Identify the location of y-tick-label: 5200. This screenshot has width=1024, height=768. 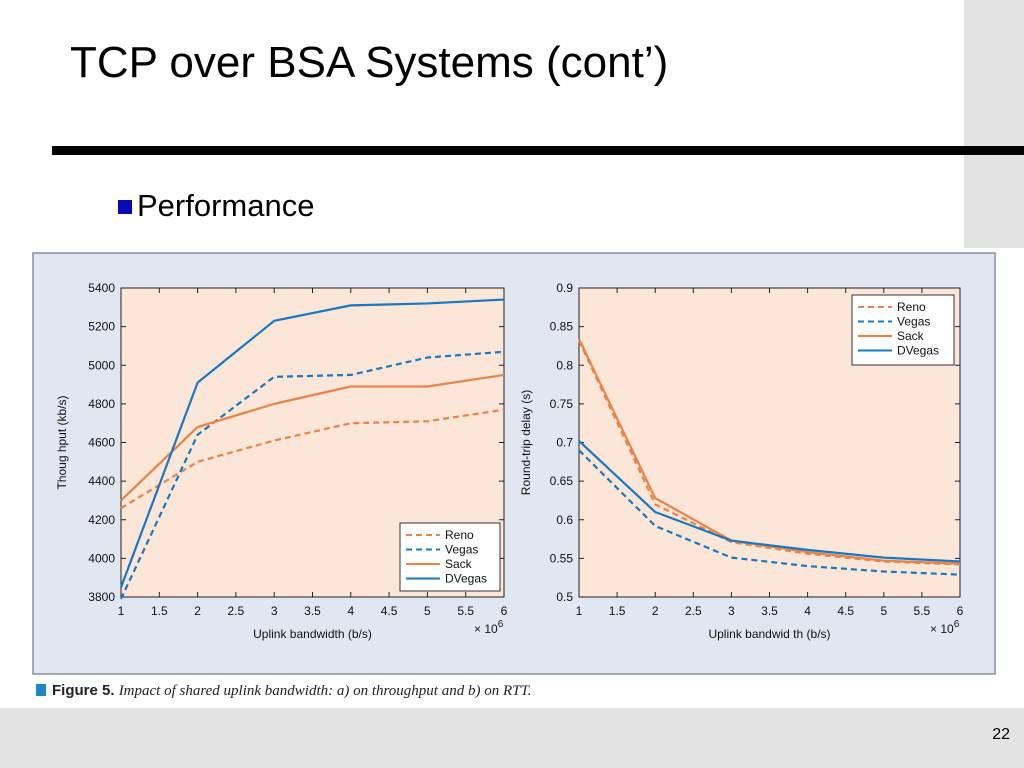
(101, 327).